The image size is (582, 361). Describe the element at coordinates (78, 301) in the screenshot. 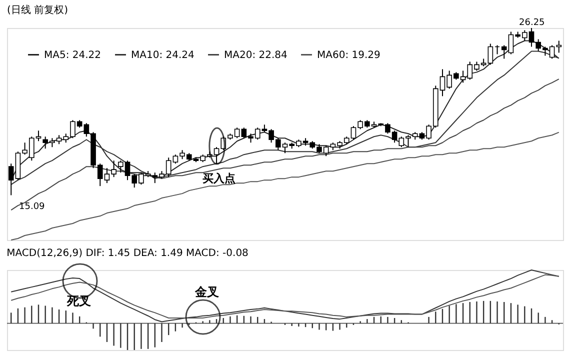

I see `annotation: 死叉` at that location.